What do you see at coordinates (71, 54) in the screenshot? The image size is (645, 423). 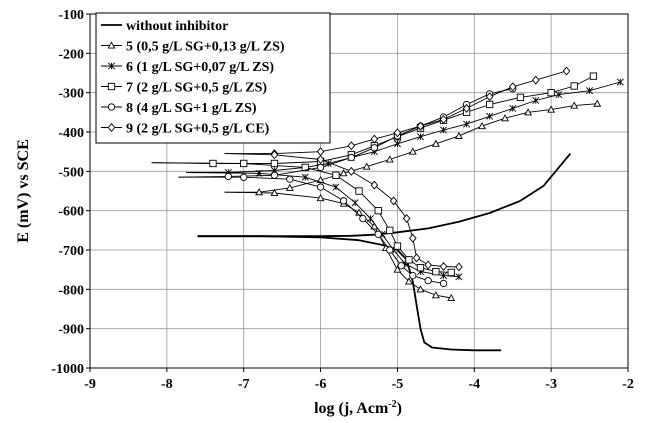 I see `y-tick-label: -200` at bounding box center [71, 54].